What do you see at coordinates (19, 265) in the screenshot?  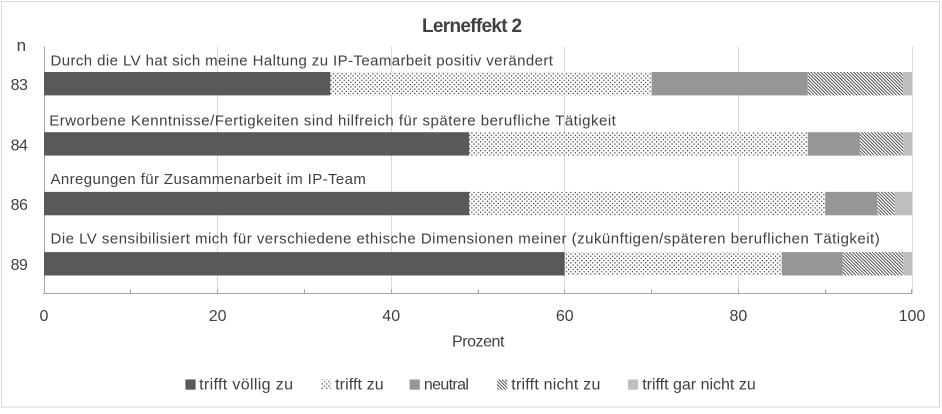 I see `svg-text: 89` at bounding box center [19, 265].